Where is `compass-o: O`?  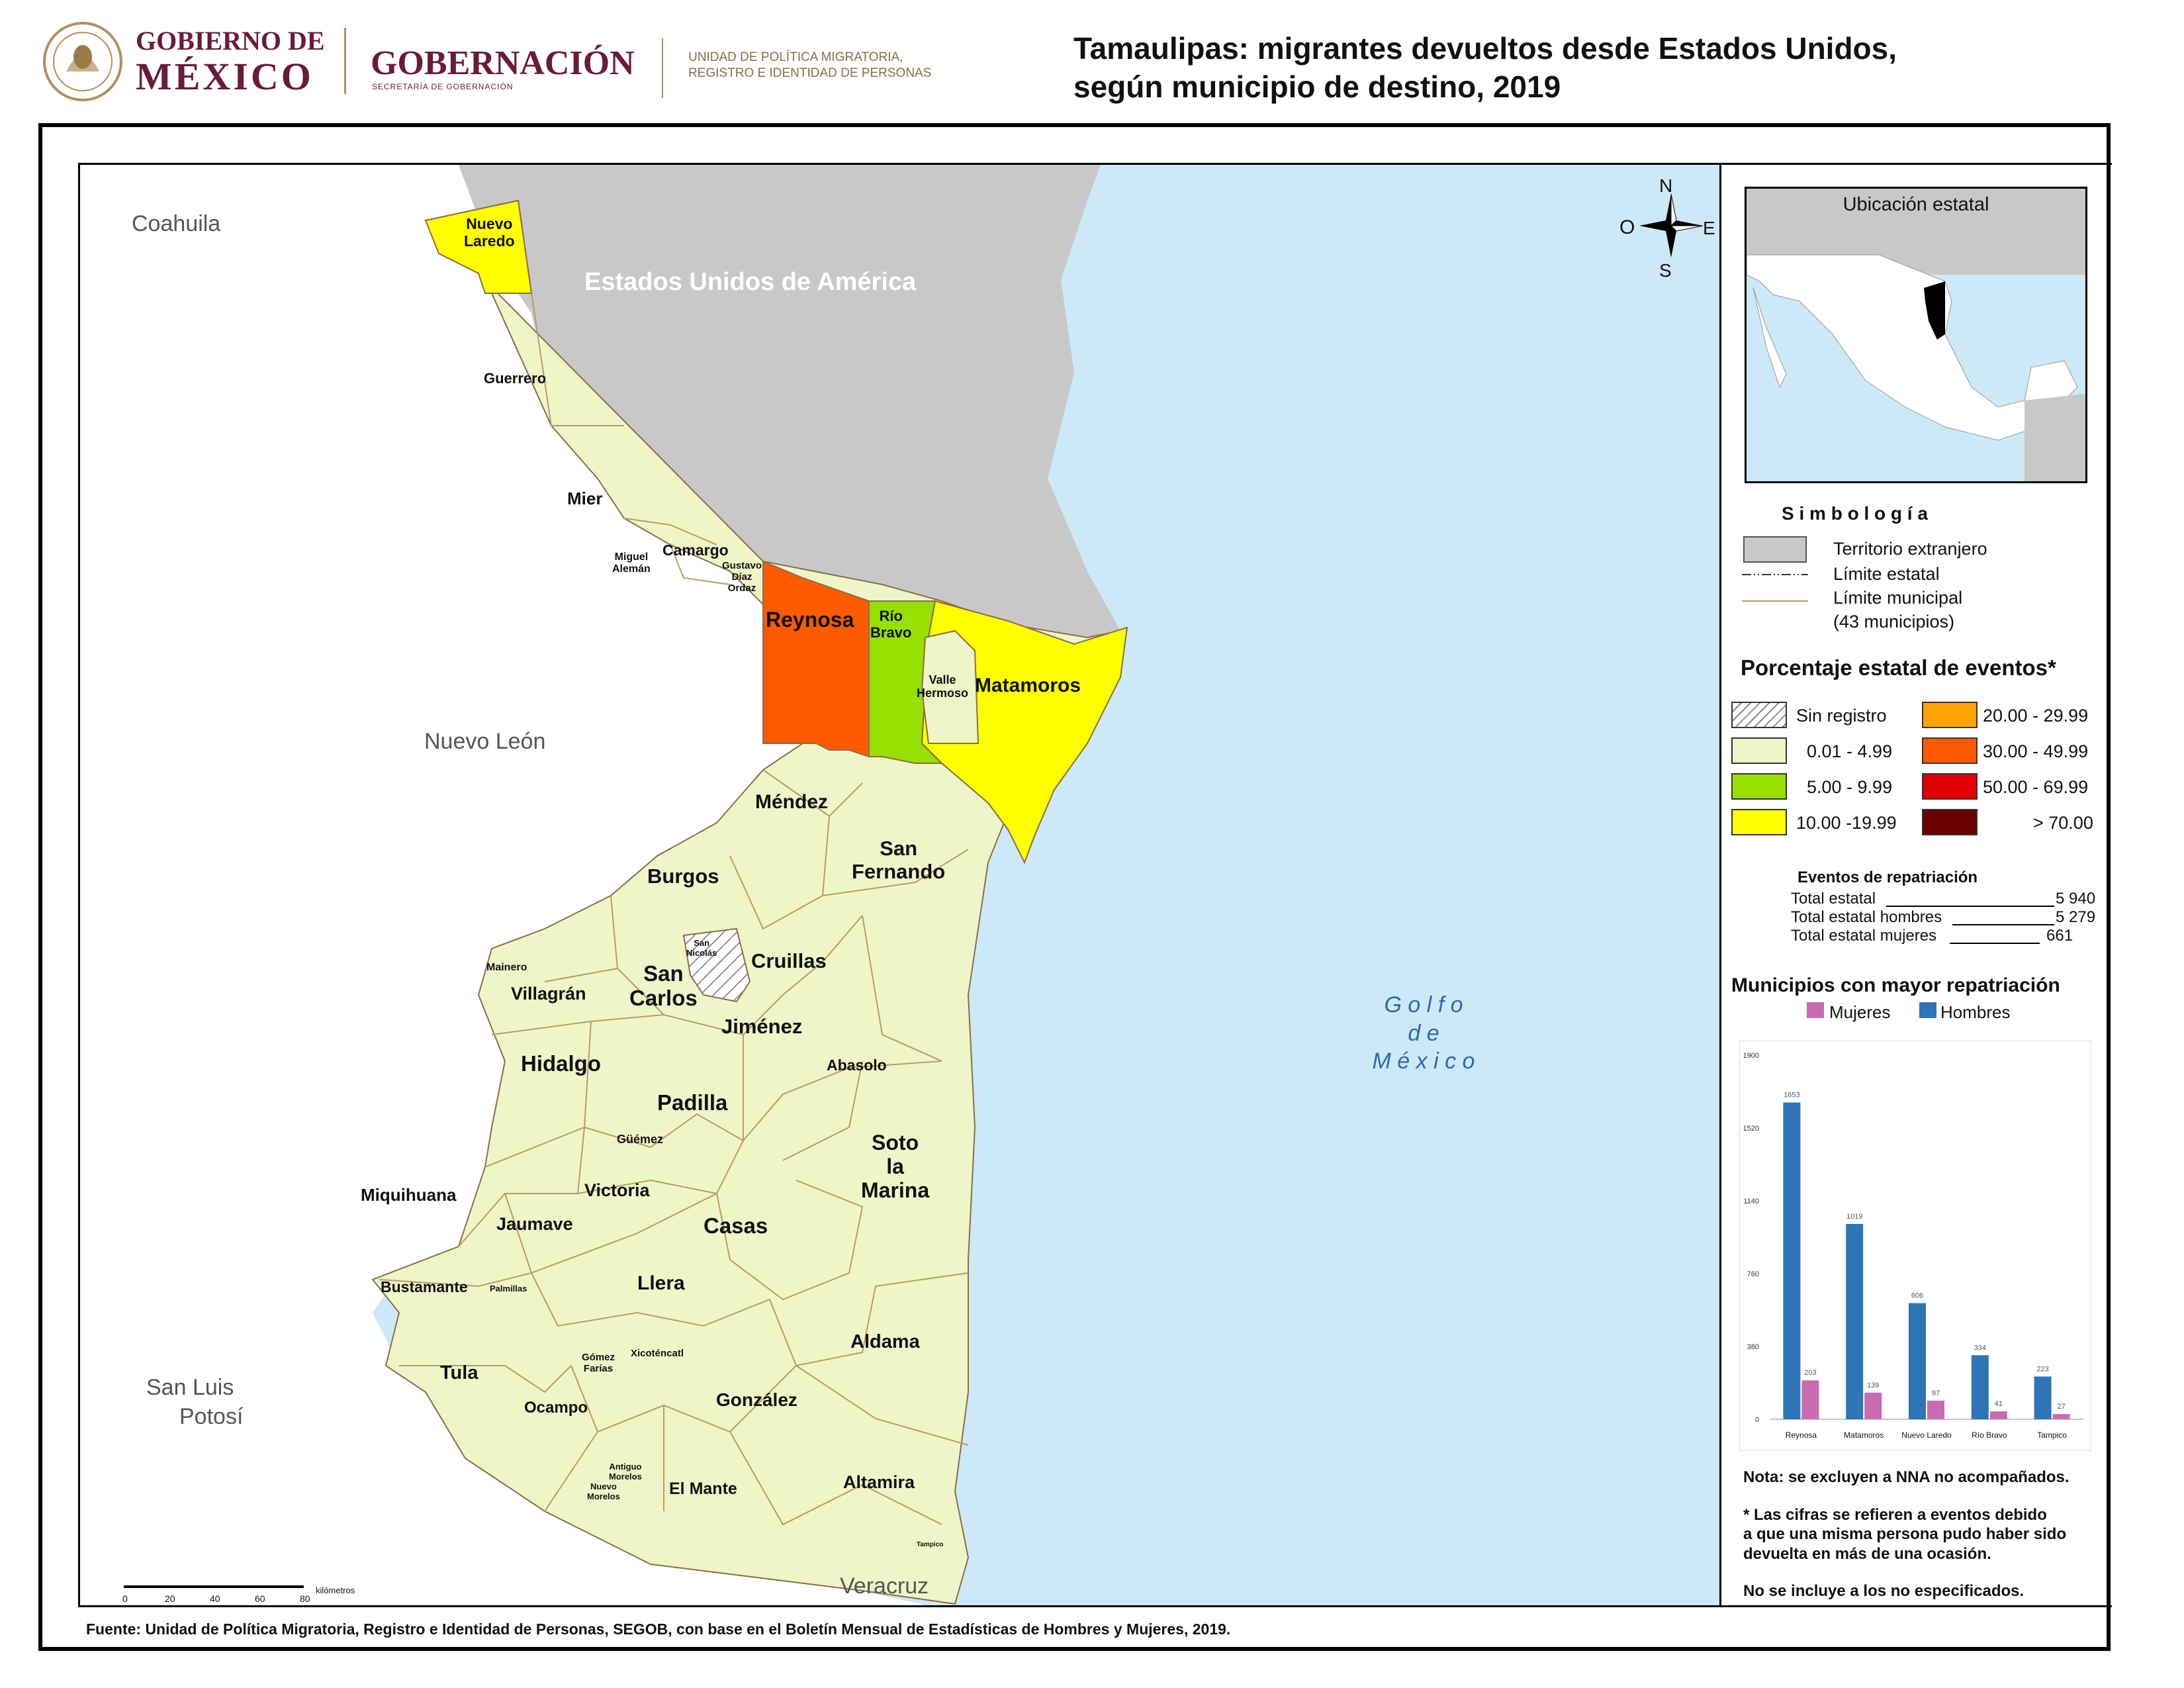 compass-o: O is located at coordinates (1627, 227).